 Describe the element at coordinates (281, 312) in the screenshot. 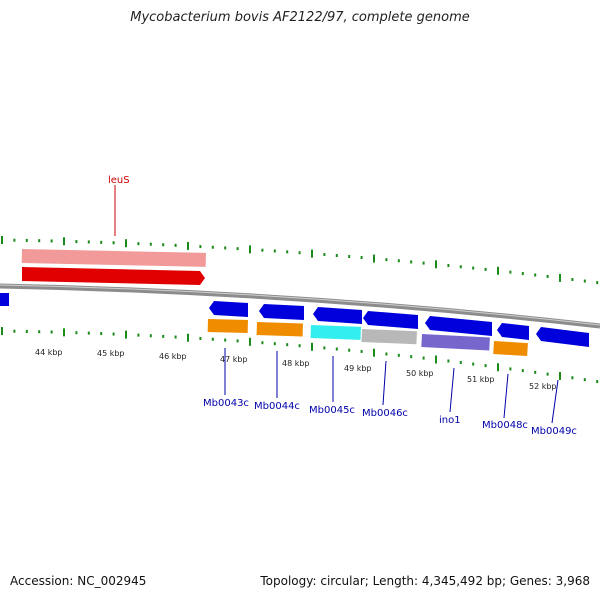

I see `Mb0044c-arrow` at that location.